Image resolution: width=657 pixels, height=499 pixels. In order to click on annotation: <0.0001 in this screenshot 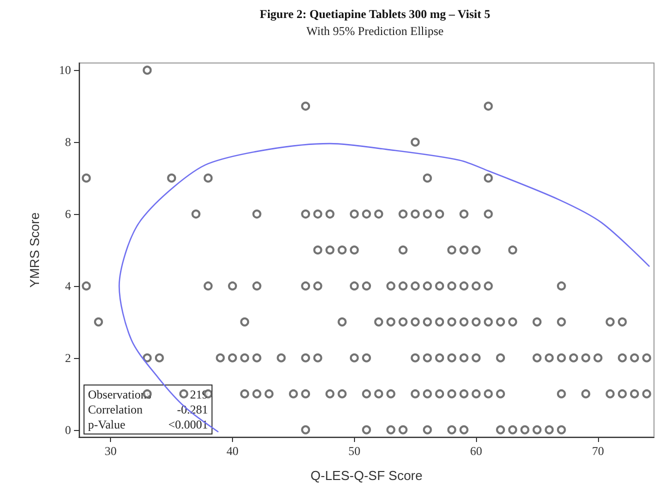, I will do `click(188, 425)`.